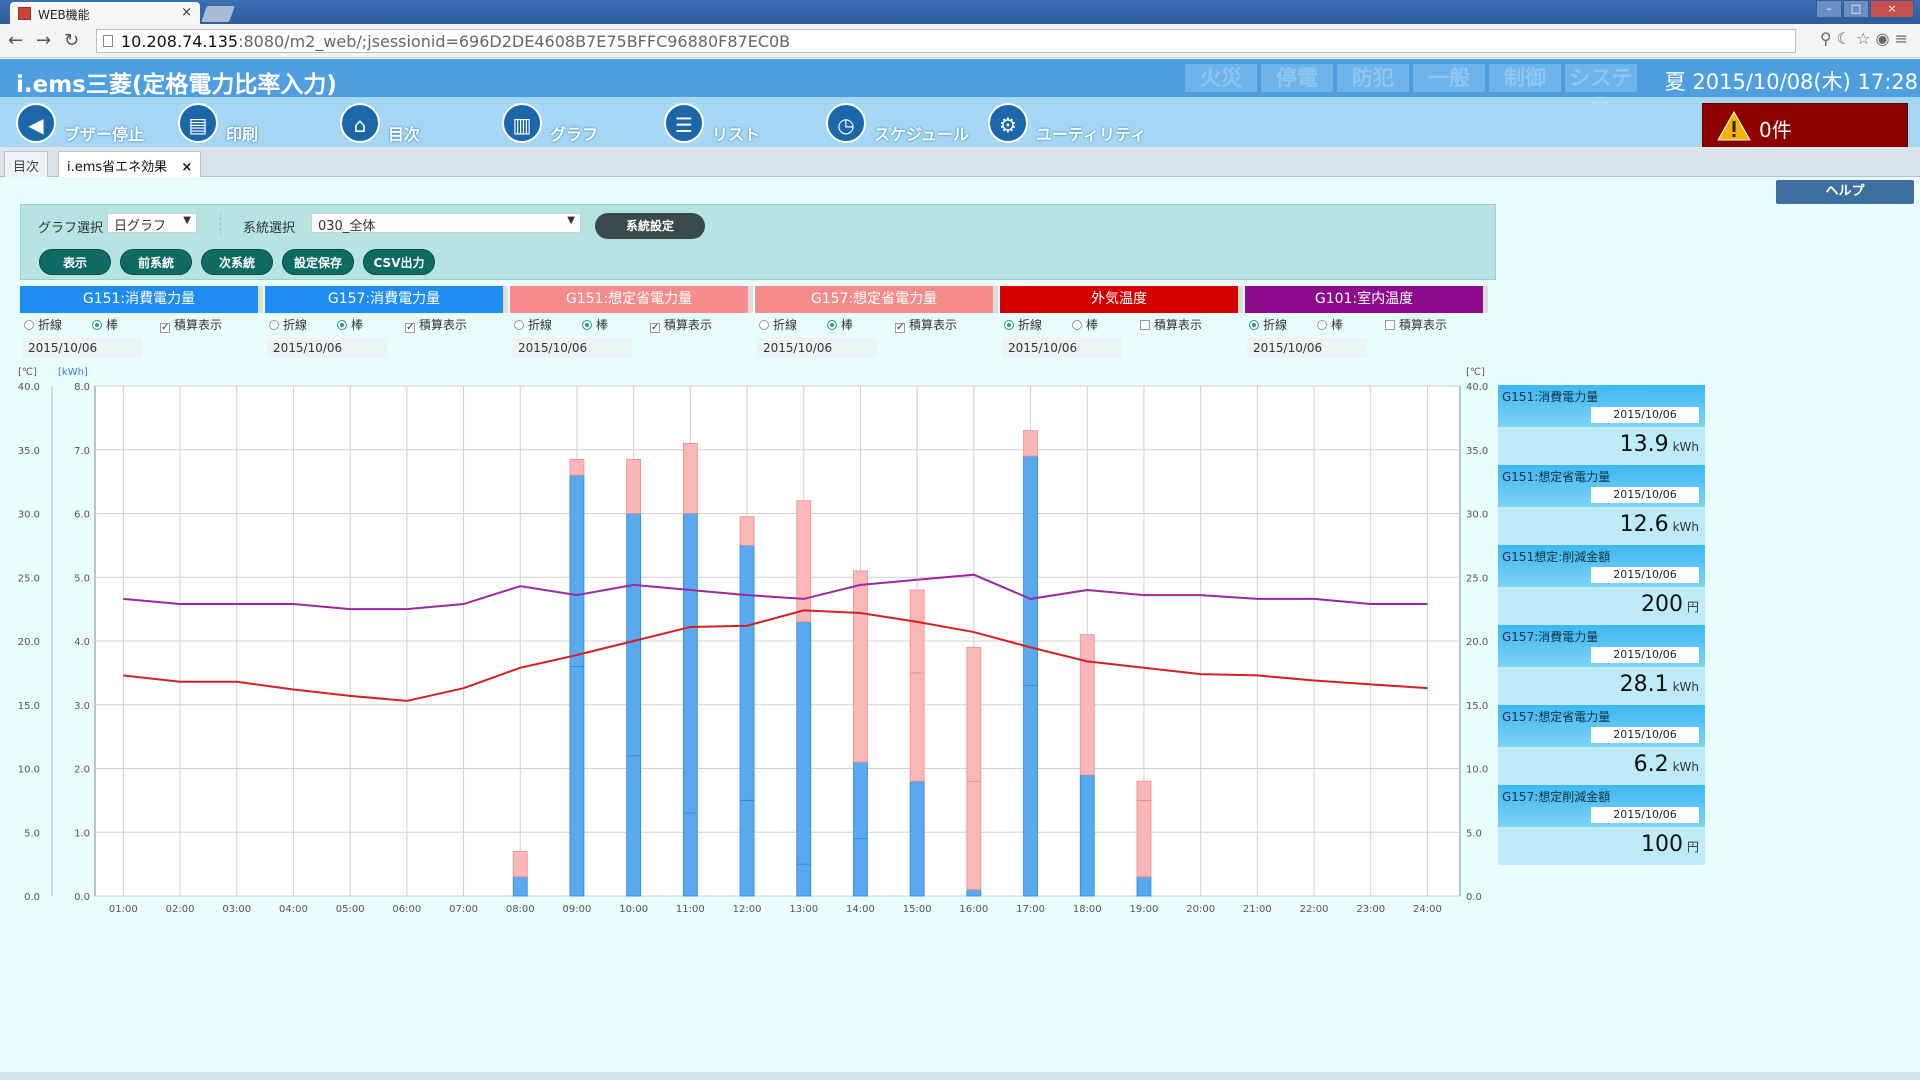 The width and height of the screenshot is (1920, 1080). Describe the element at coordinates (1601, 766) in the screenshot. I see `summary-value-box: 6.2 kWh` at that location.